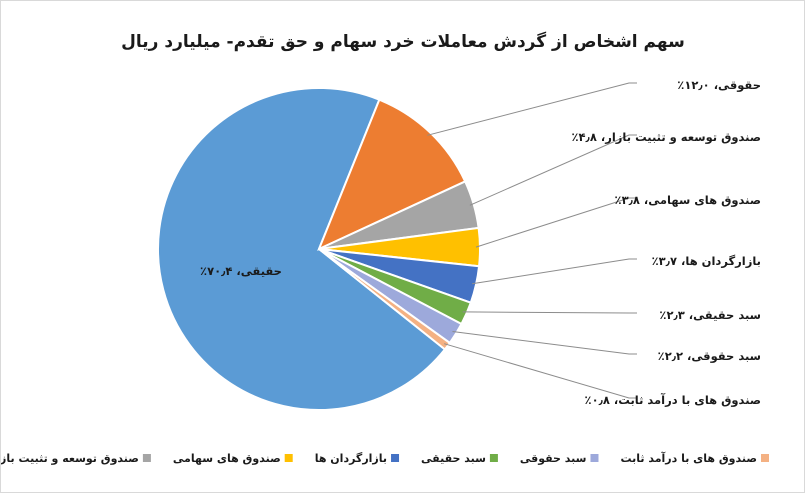 This screenshot has width=805, height=494. What do you see at coordinates (673, 400) in the screenshot?
I see `data-label-8: صندوق های با درآمد ثابت، ۰٫۸٪` at bounding box center [673, 400].